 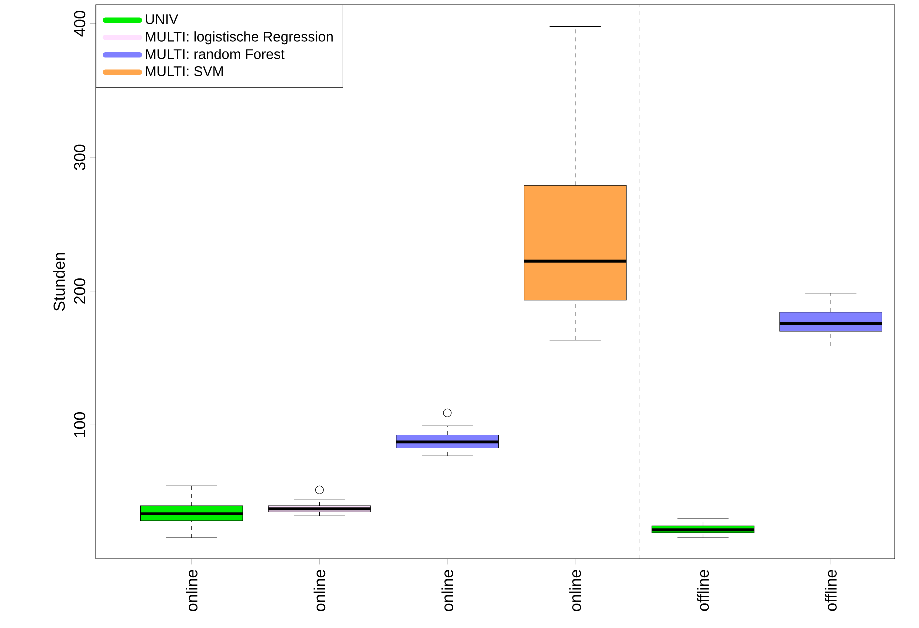 What do you see at coordinates (80, 157) in the screenshot?
I see `y-tick-label: 300` at bounding box center [80, 157].